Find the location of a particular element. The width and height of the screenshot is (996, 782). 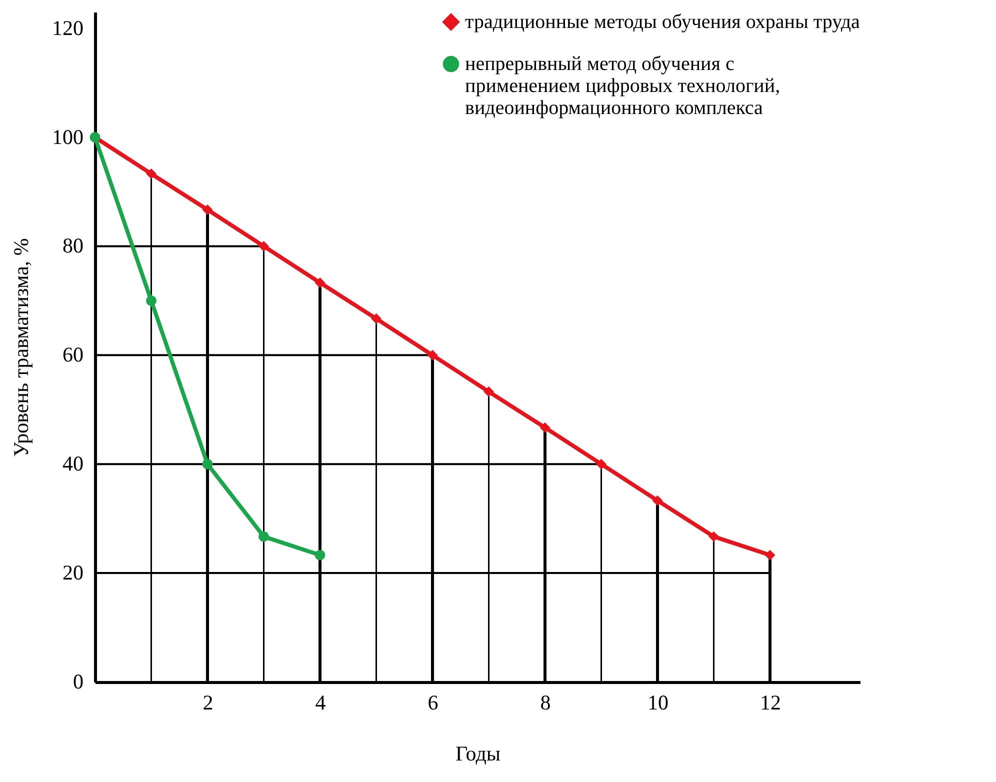

y-axis-title: Уровень травматизма, % is located at coordinates (21, 347).